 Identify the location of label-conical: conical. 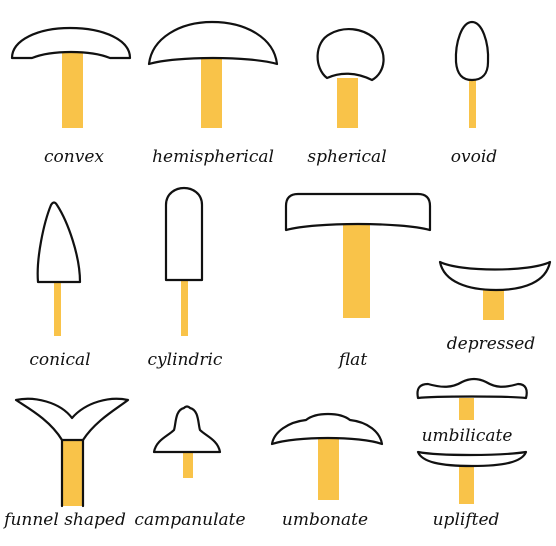
(60, 360).